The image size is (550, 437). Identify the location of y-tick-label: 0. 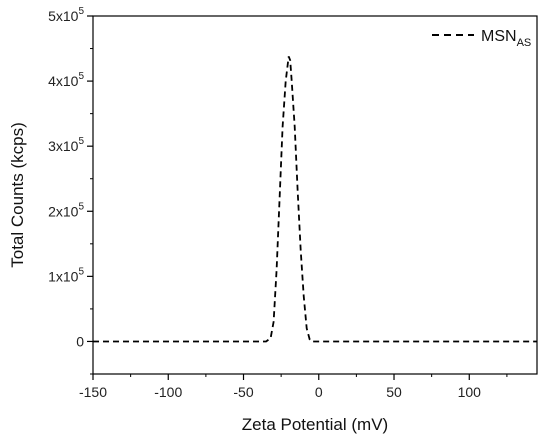
(80, 341).